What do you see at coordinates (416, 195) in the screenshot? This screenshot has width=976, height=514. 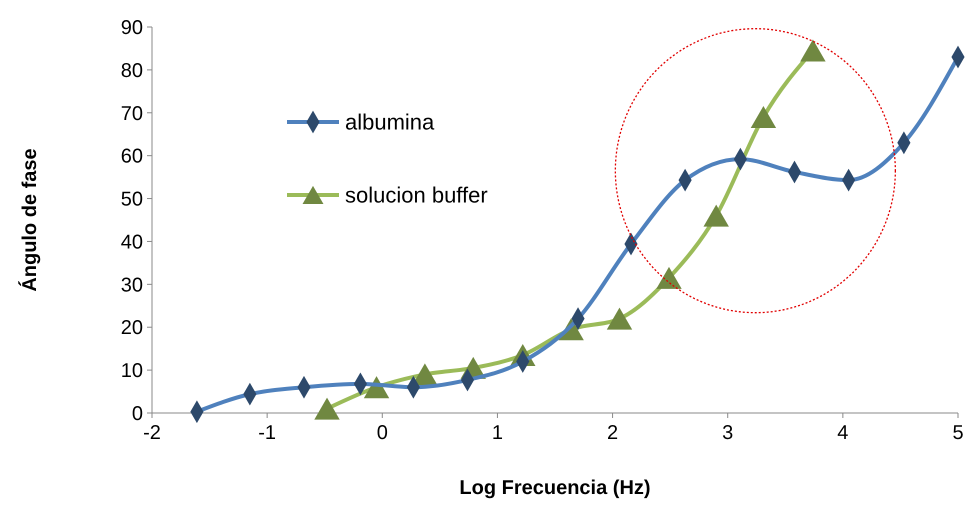 I see `legend-label: solucion buffer` at bounding box center [416, 195].